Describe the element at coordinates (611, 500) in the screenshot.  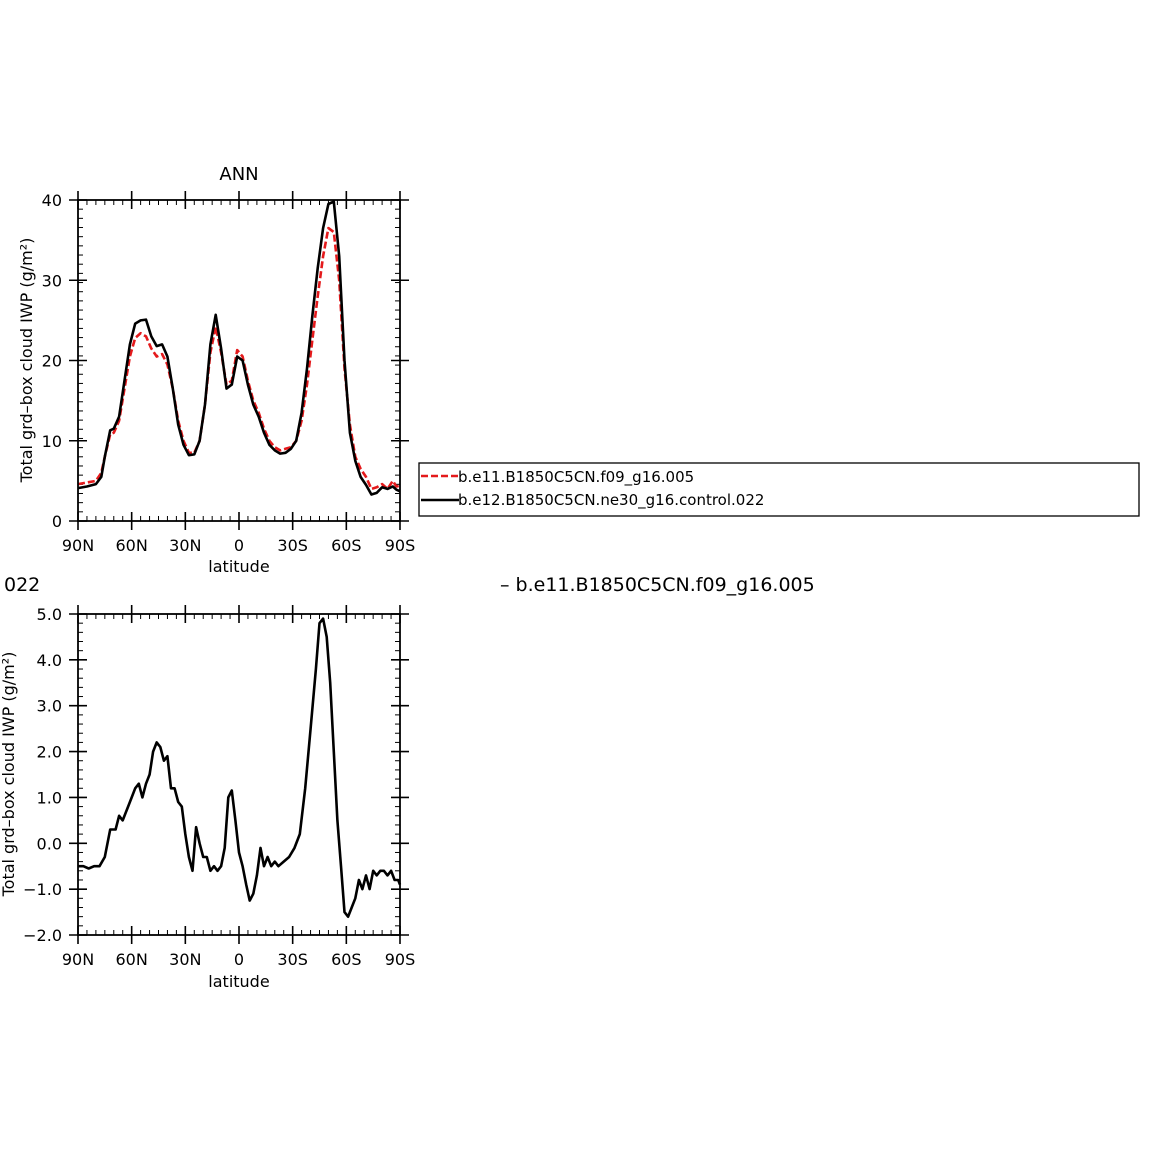
I see `legend-label-black: b.e12.B1850C5CN.ne30_g16.control.022` at that location.